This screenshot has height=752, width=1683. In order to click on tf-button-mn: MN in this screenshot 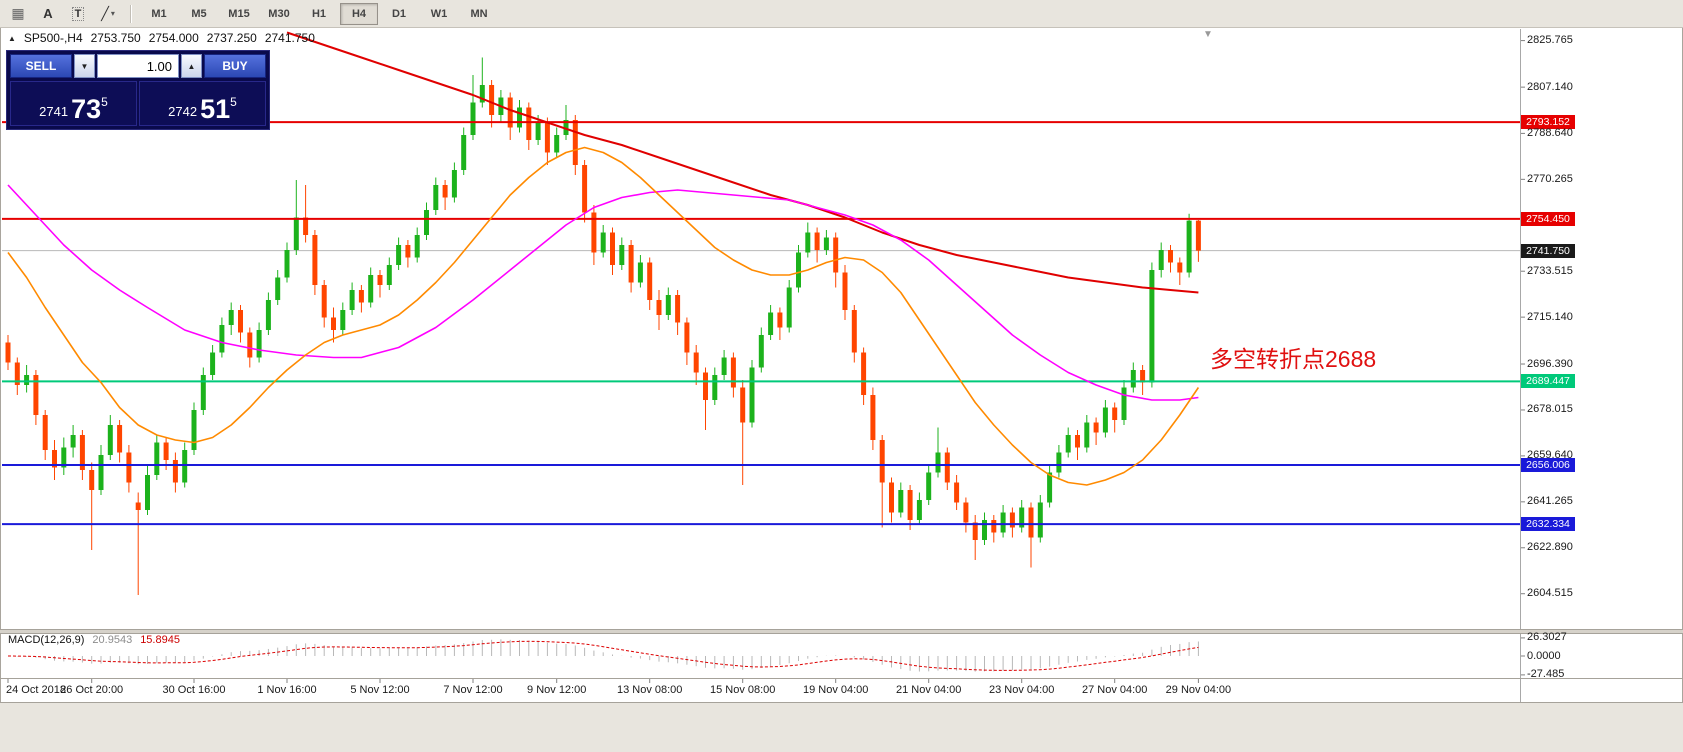, I will do `click(479, 13)`.